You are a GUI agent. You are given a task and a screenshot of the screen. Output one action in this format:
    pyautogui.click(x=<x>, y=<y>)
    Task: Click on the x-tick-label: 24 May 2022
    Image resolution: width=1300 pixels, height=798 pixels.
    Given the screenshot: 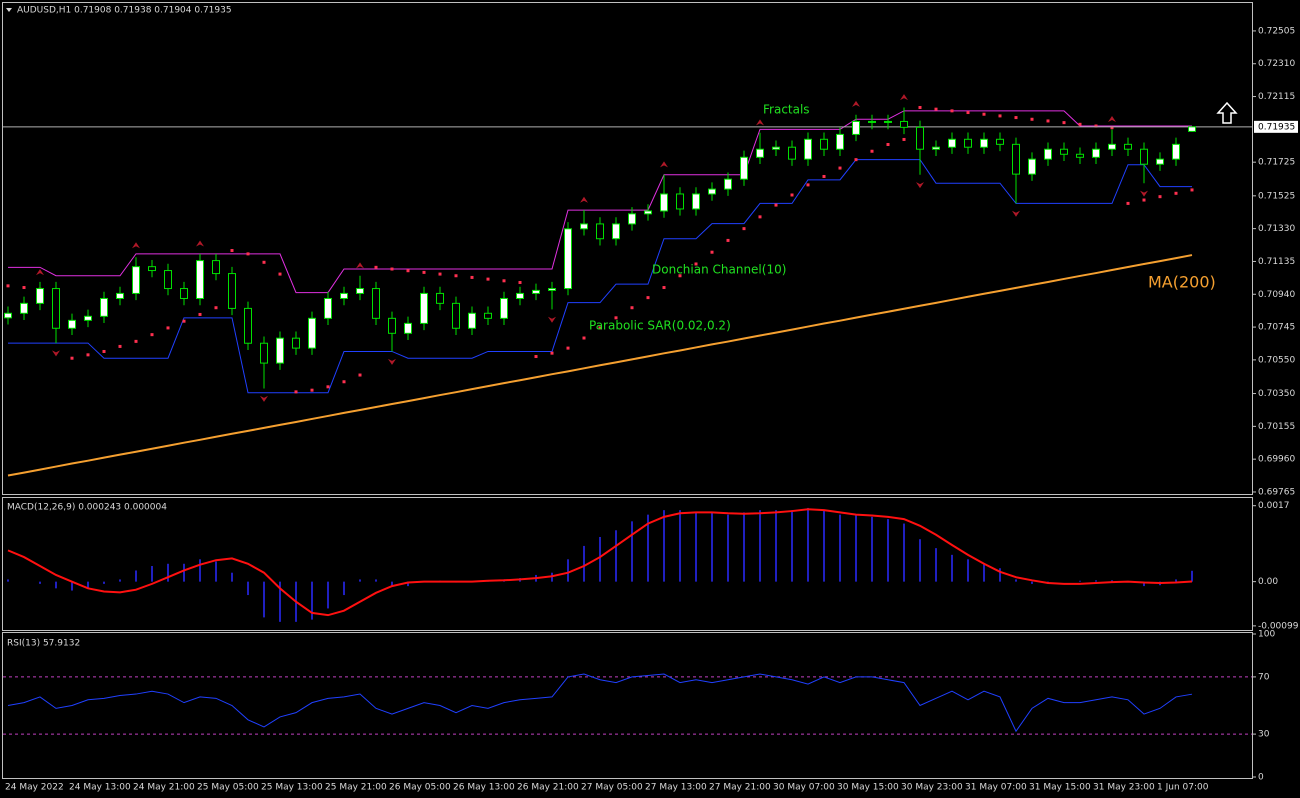 What is the action you would take?
    pyautogui.click(x=34, y=788)
    